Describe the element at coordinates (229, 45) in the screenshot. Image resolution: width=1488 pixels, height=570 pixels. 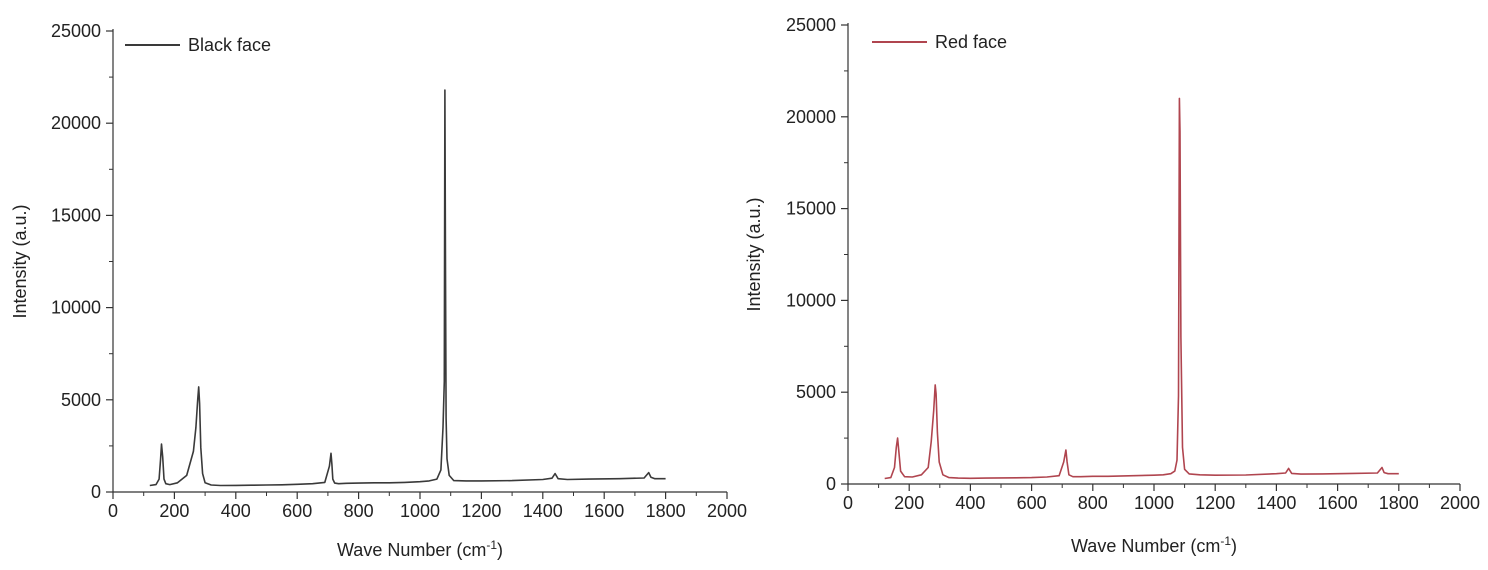
I see `legend-label: Black face` at that location.